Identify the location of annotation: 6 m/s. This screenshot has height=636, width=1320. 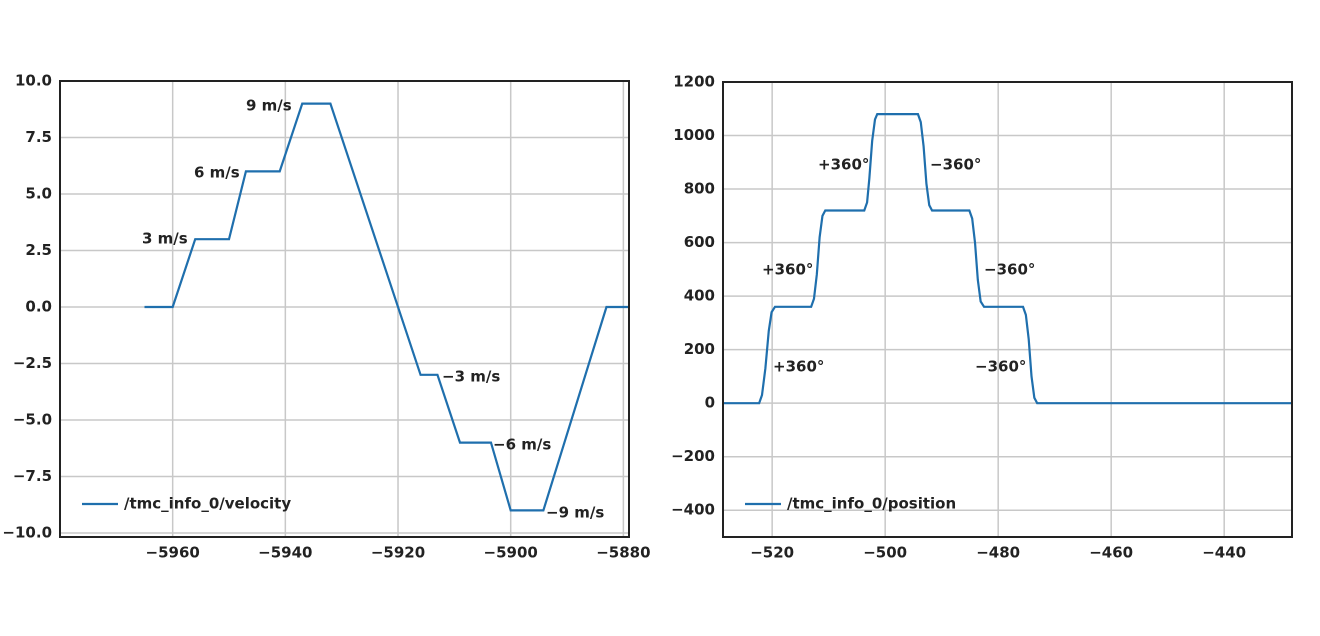
(217, 173).